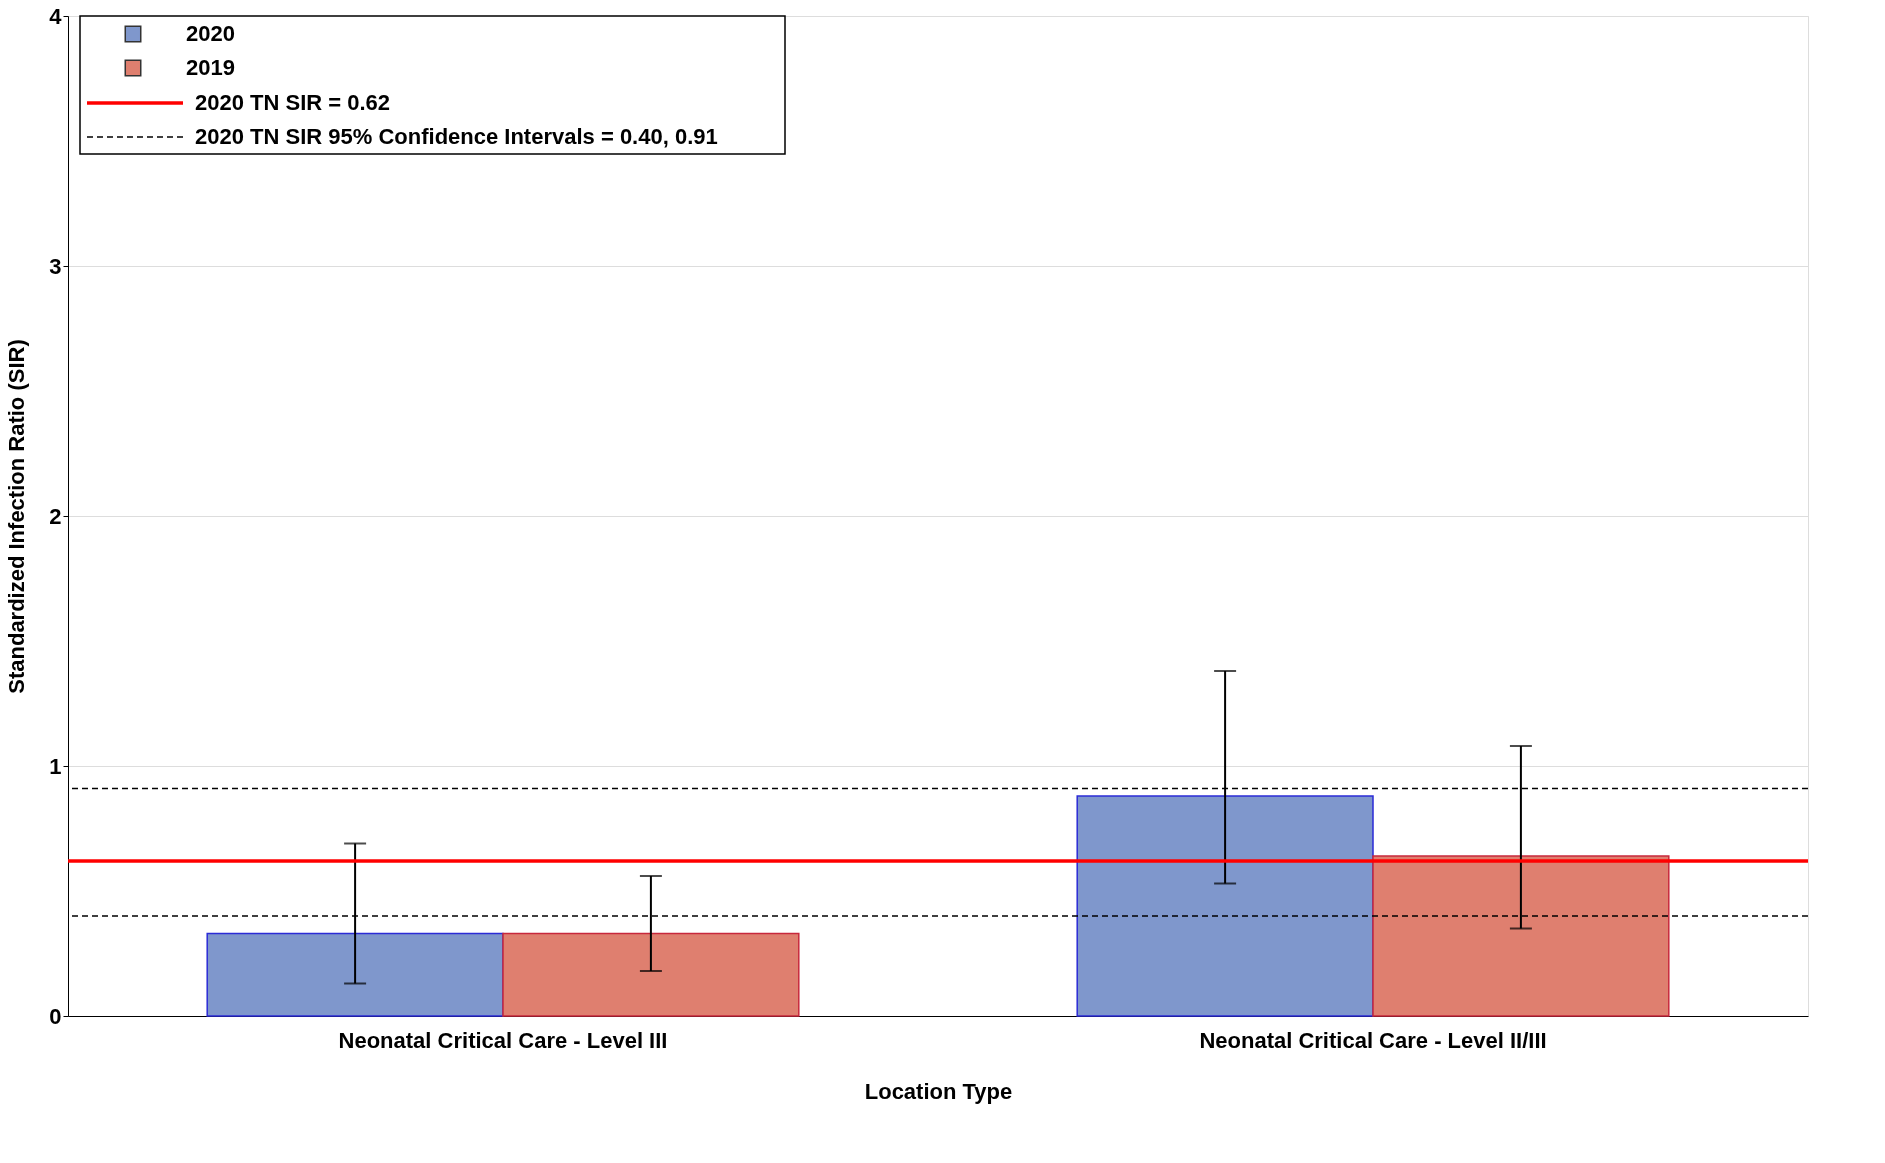 The height and width of the screenshot is (1163, 1885). I want to click on y-tick-label: 3, so click(55, 266).